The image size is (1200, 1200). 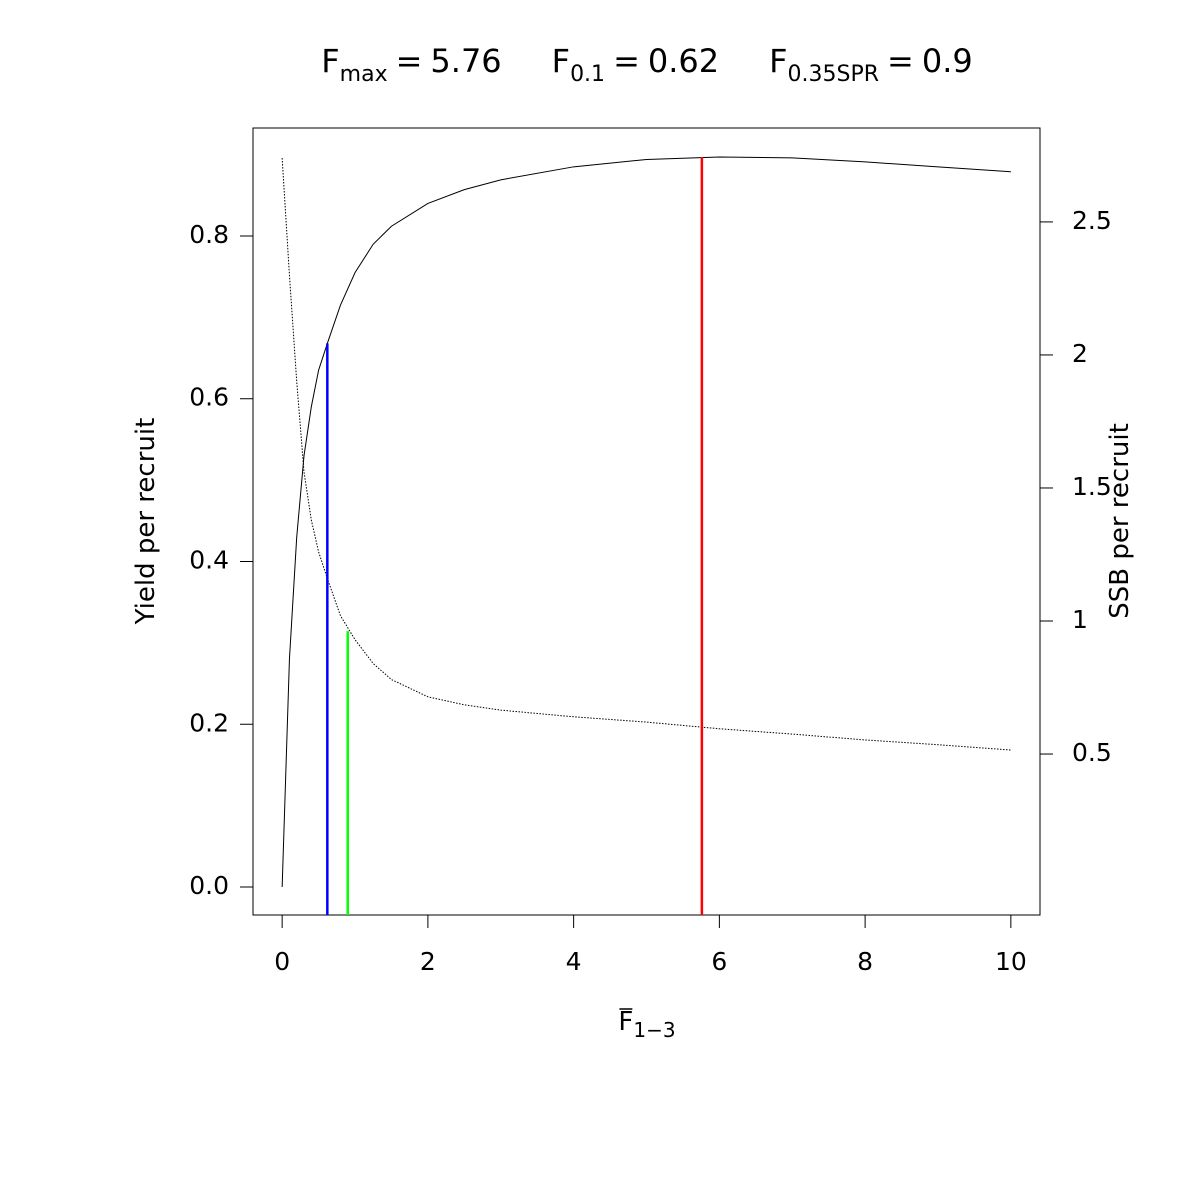 I want to click on y-tick-label: 0.6, so click(x=209, y=397).